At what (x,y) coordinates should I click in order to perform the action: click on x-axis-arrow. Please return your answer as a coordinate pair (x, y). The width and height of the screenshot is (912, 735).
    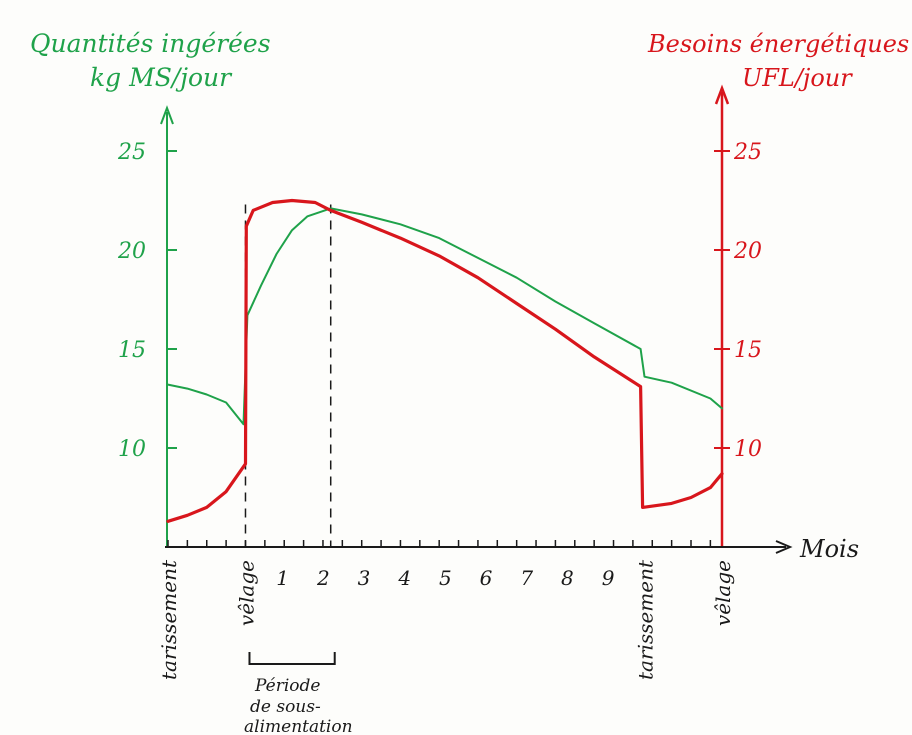
    Looking at the image, I should click on (784, 547).